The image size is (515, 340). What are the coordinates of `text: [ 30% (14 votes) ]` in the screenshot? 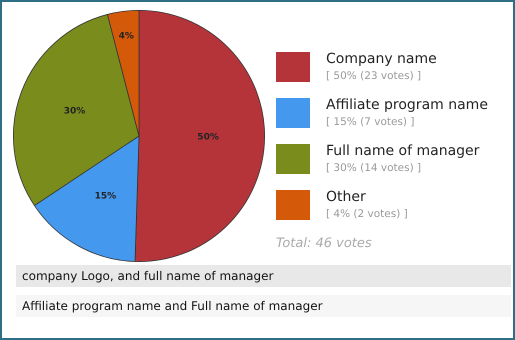 It's located at (374, 168).